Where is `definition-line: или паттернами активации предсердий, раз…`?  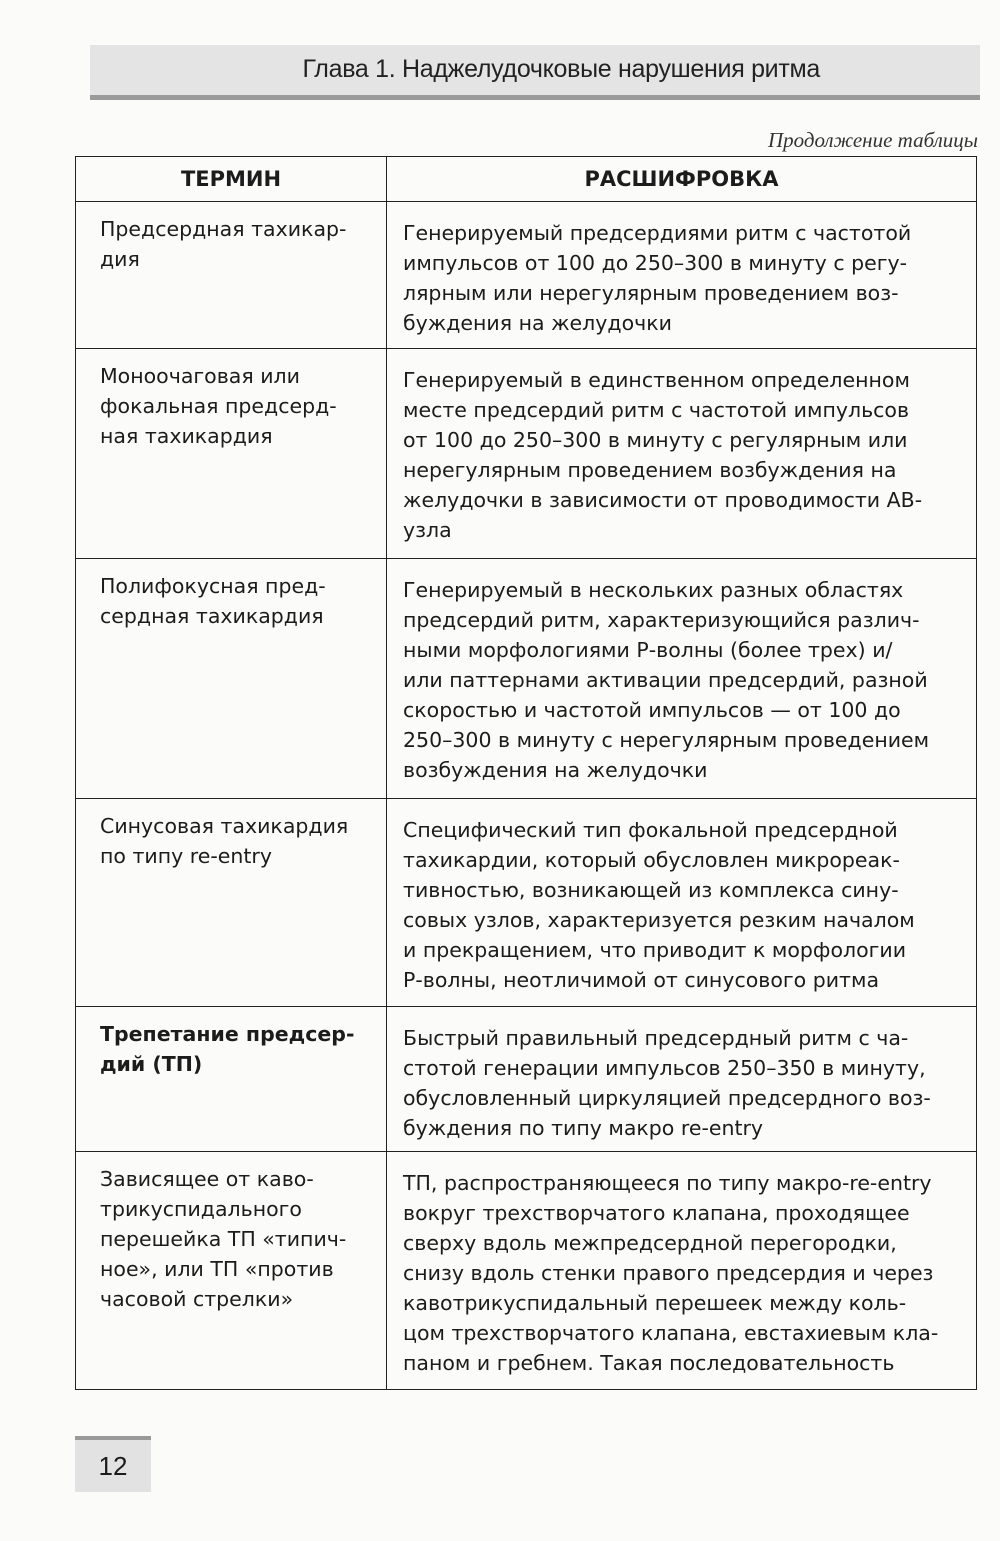 definition-line: или паттернами активации предсердий, раз… is located at coordinates (665, 680).